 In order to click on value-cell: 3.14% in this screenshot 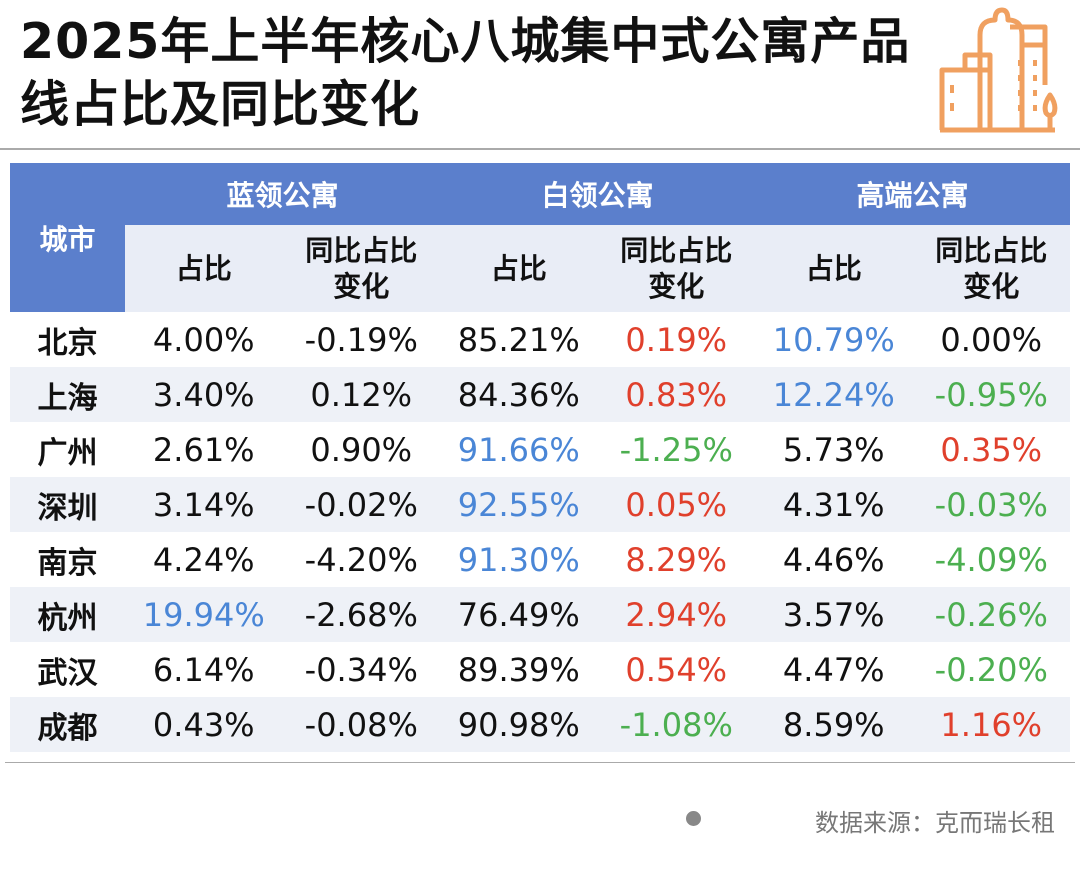, I will do `click(204, 504)`.